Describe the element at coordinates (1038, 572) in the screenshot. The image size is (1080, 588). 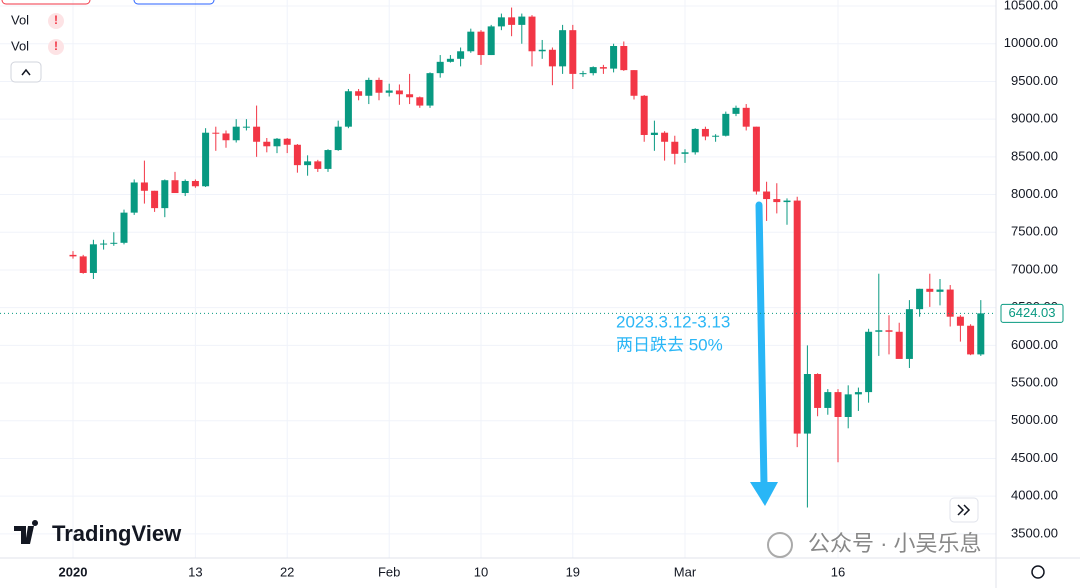
I see `settings-icon` at that location.